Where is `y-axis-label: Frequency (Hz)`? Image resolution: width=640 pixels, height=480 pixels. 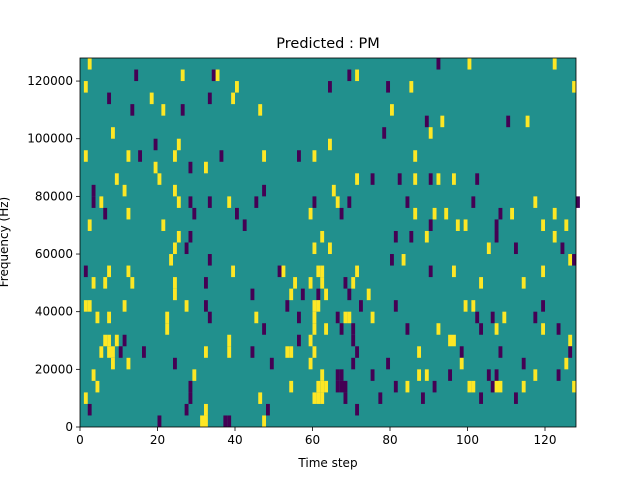
y-axis-label: Frequency (Hz) is located at coordinates (5, 242).